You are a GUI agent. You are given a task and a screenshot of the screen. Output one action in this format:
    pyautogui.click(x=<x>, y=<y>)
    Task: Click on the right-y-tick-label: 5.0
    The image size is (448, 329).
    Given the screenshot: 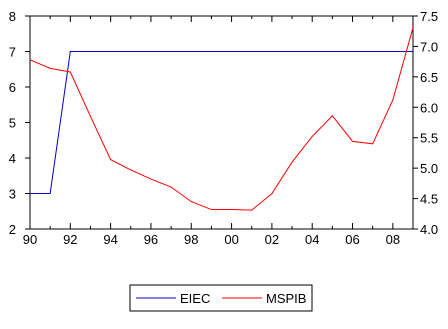 What is the action you would take?
    pyautogui.click(x=429, y=168)
    